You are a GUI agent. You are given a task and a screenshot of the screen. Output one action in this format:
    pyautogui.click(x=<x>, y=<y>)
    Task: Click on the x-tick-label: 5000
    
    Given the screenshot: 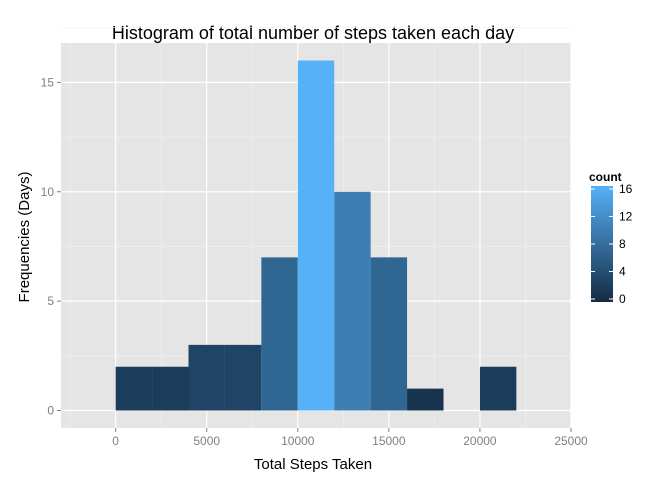 What is the action you would take?
    pyautogui.click(x=206, y=441)
    